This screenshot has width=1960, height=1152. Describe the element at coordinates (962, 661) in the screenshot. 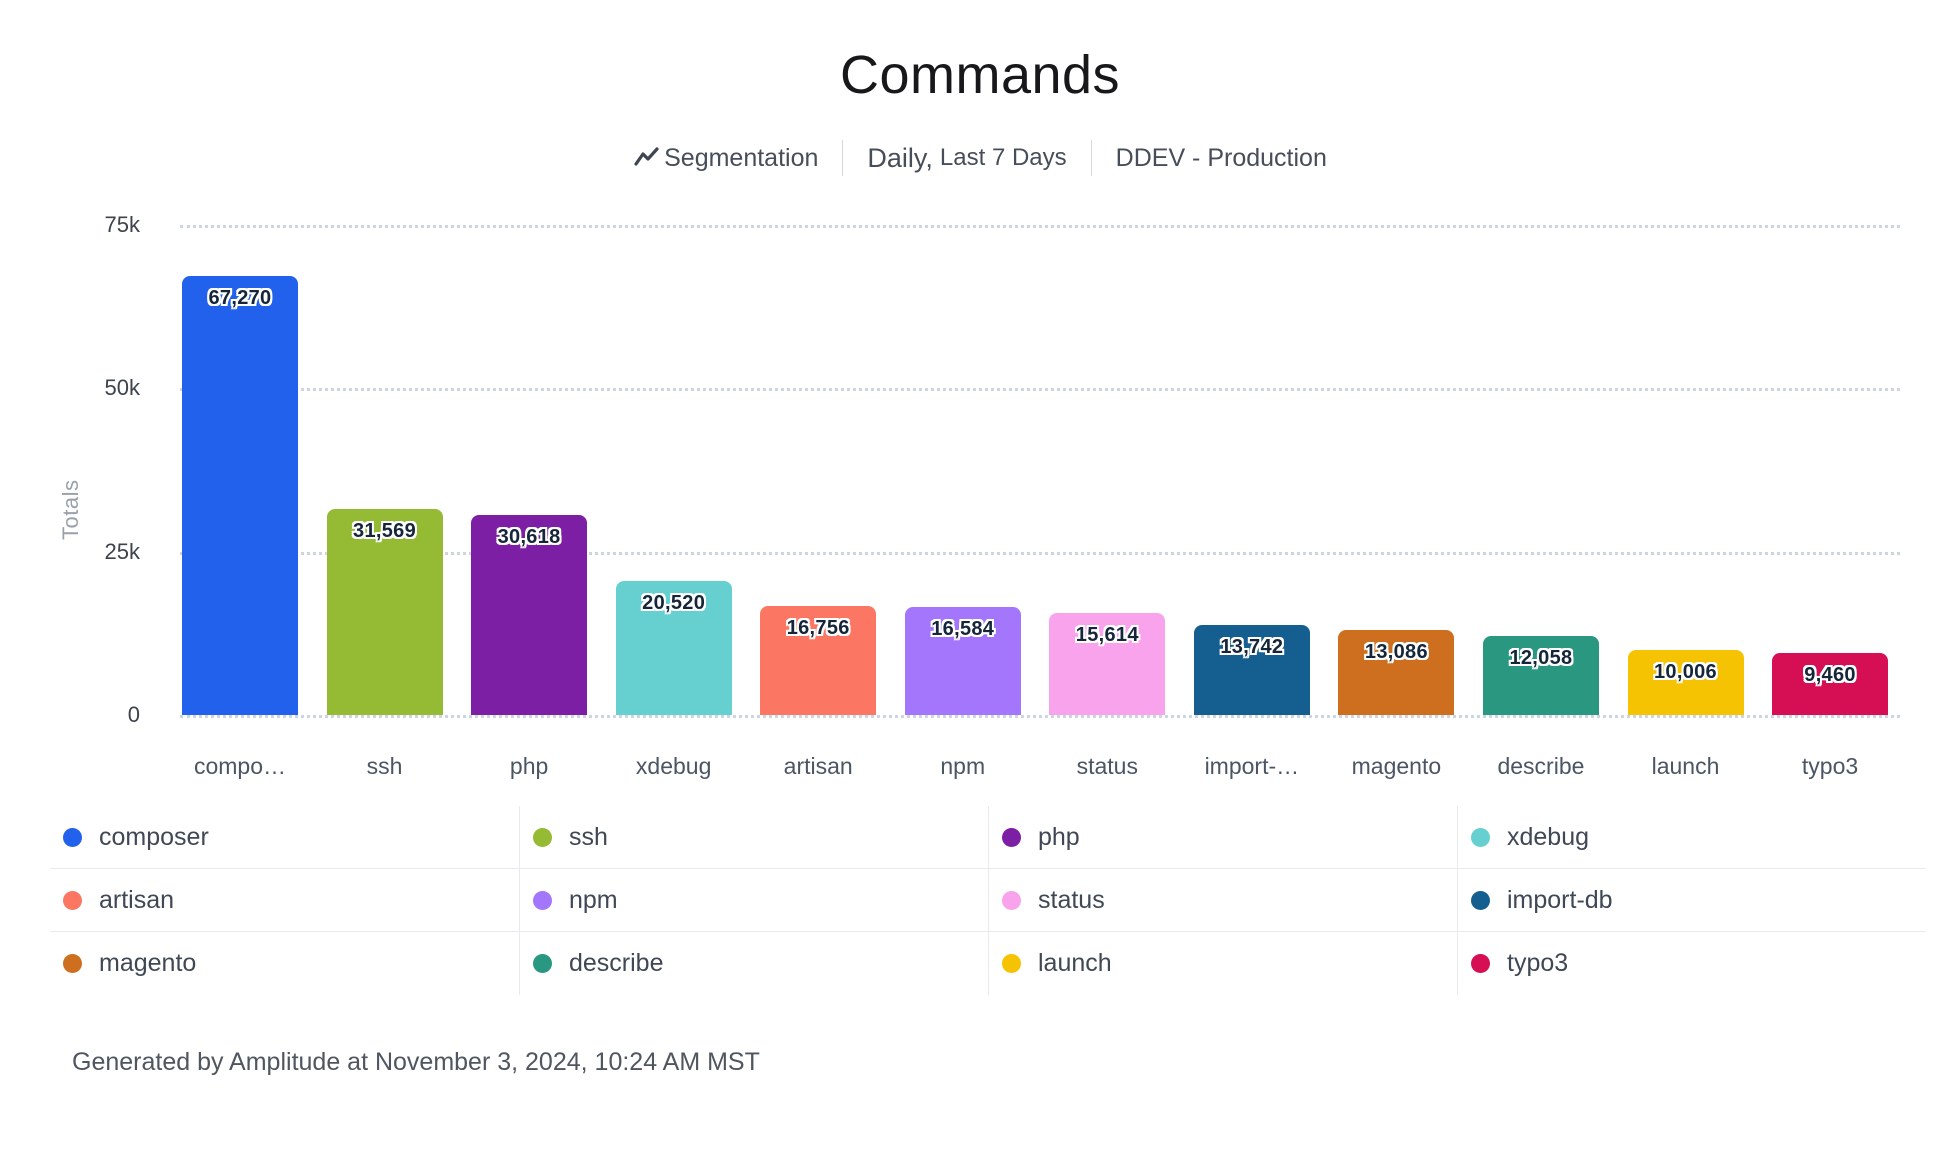

I see `bar-npm: 16,584` at that location.